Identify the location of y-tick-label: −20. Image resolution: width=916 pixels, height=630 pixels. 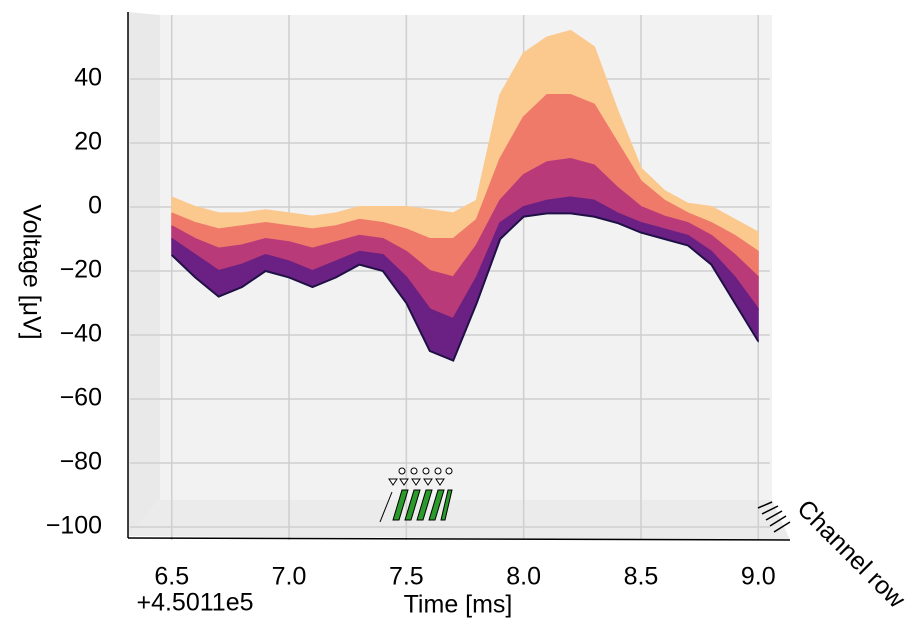
(81, 270).